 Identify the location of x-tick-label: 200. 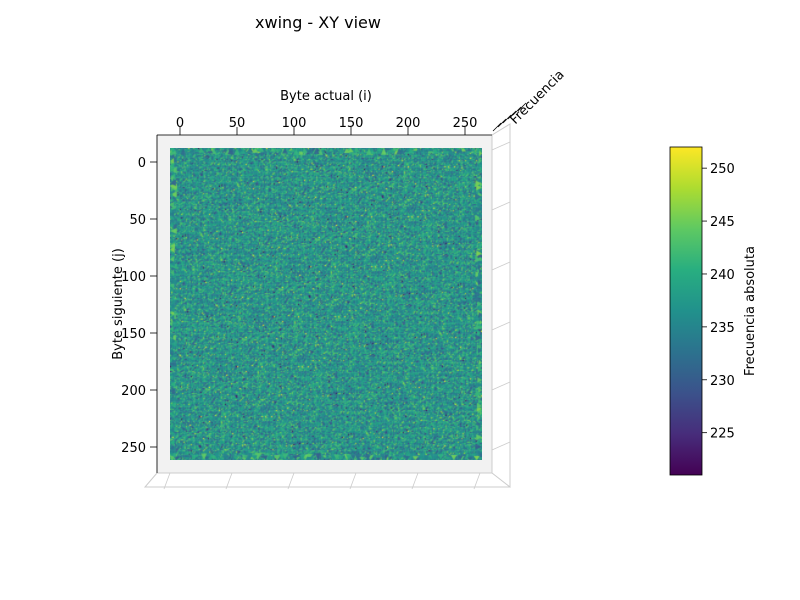
(408, 123).